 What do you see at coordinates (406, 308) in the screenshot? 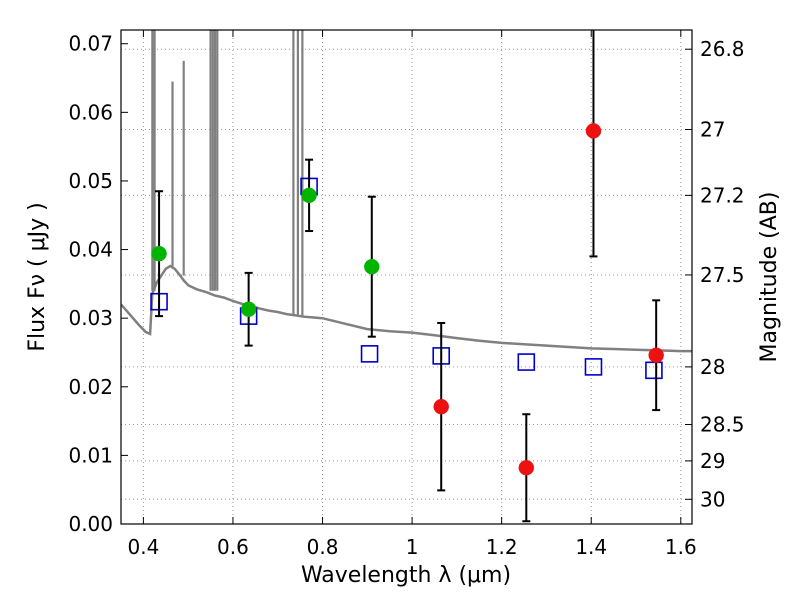
I see `model-spectrum-line` at bounding box center [406, 308].